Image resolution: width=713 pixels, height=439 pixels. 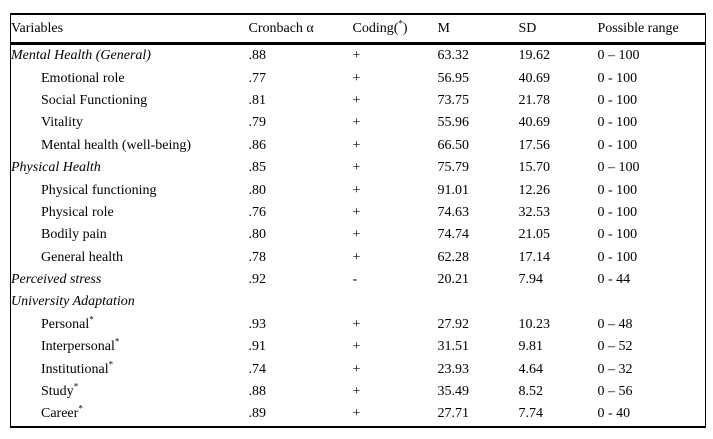 What do you see at coordinates (257, 347) in the screenshot?
I see `cronbach-value: .91` at bounding box center [257, 347].